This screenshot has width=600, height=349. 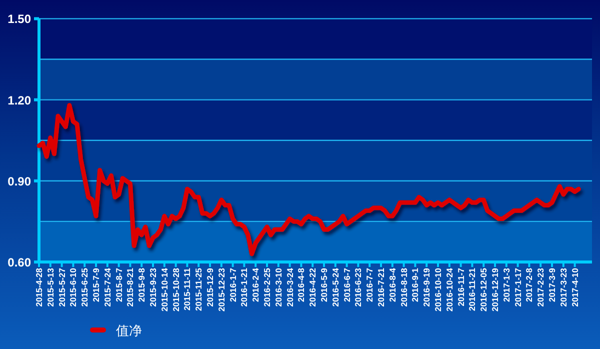 What do you see at coordinates (107, 287) in the screenshot?
I see `x-tick-label: 2015-7-24` at bounding box center [107, 287].